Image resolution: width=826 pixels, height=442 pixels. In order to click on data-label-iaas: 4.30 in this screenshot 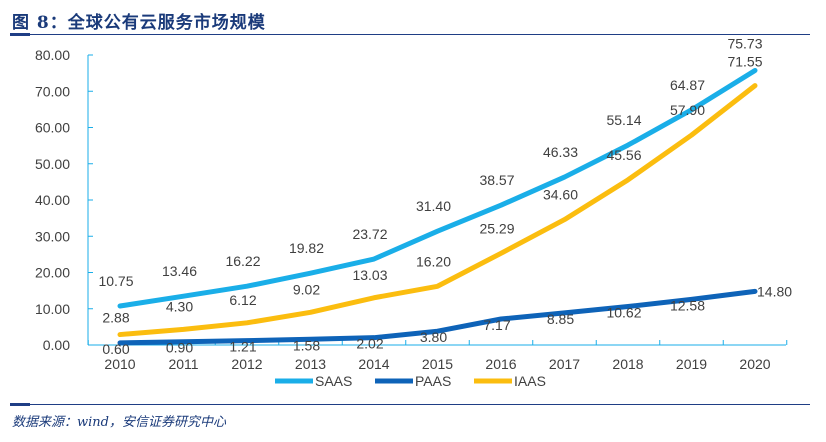, I will do `click(179, 306)`.